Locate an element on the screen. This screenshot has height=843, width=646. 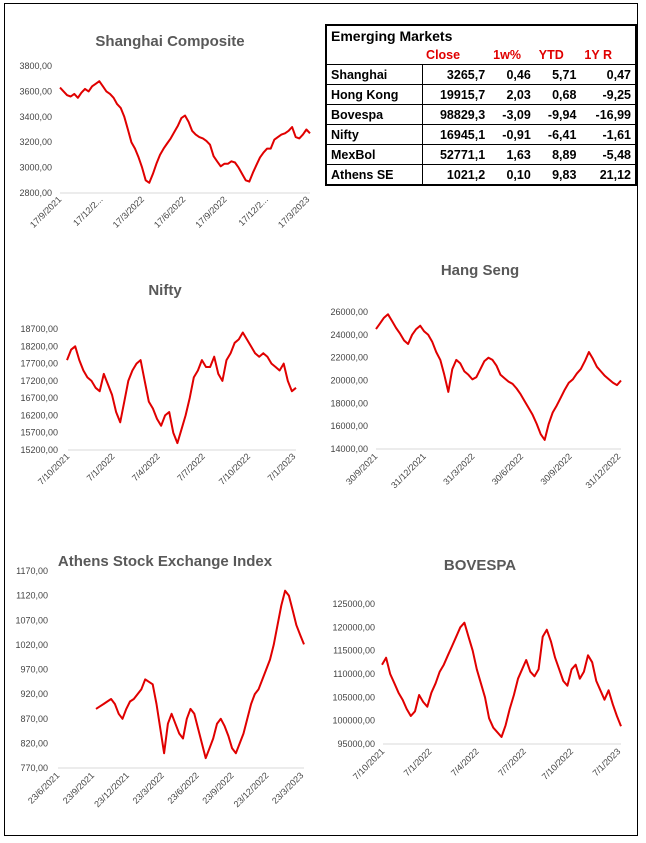
row-ytd: 0,68 is located at coordinates (557, 94).